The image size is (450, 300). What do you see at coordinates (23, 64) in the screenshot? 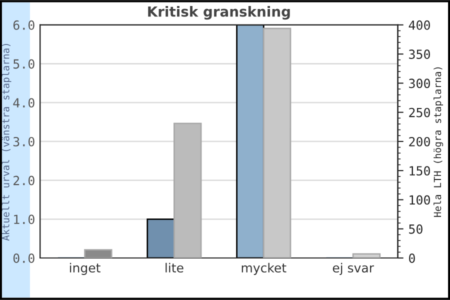
I see `y-tick-label: 5.0` at bounding box center [23, 64].